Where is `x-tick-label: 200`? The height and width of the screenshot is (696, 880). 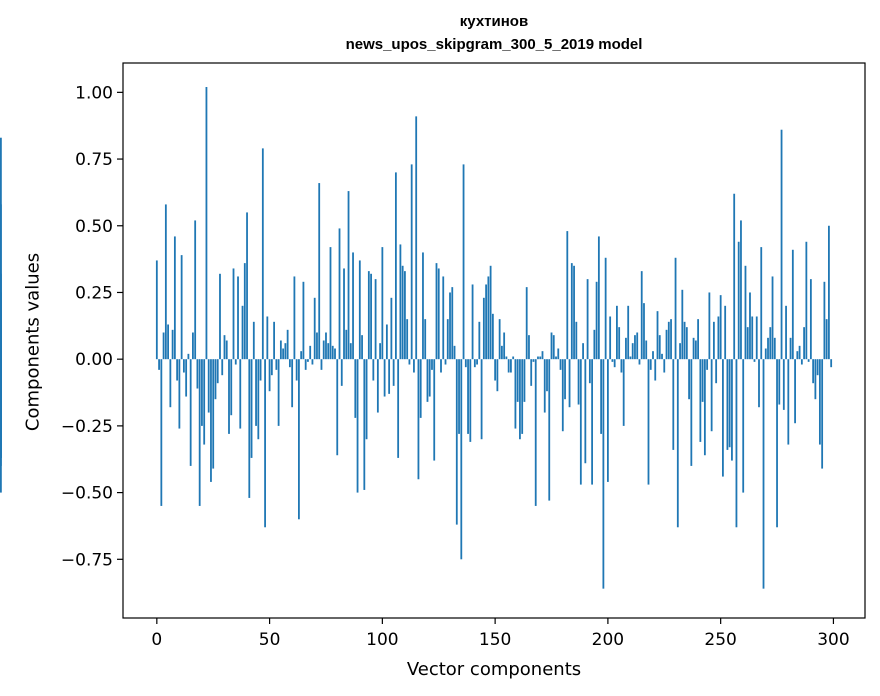 x-tick-label: 200 is located at coordinates (608, 640).